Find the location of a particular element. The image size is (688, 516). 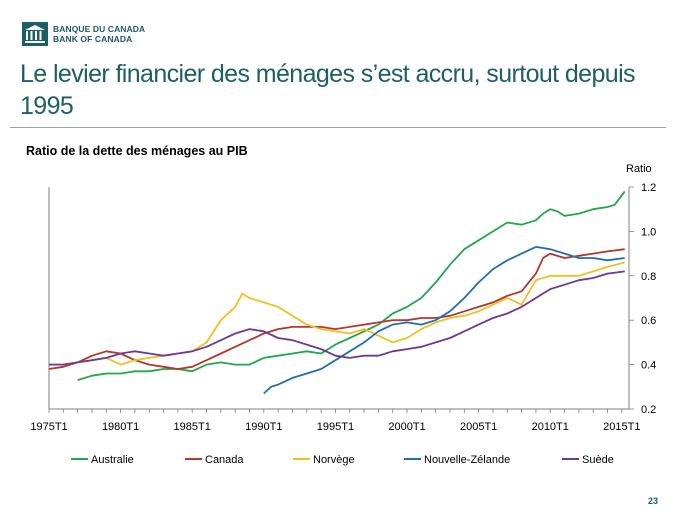

y-tick-label: 0.2 is located at coordinates (648, 410).